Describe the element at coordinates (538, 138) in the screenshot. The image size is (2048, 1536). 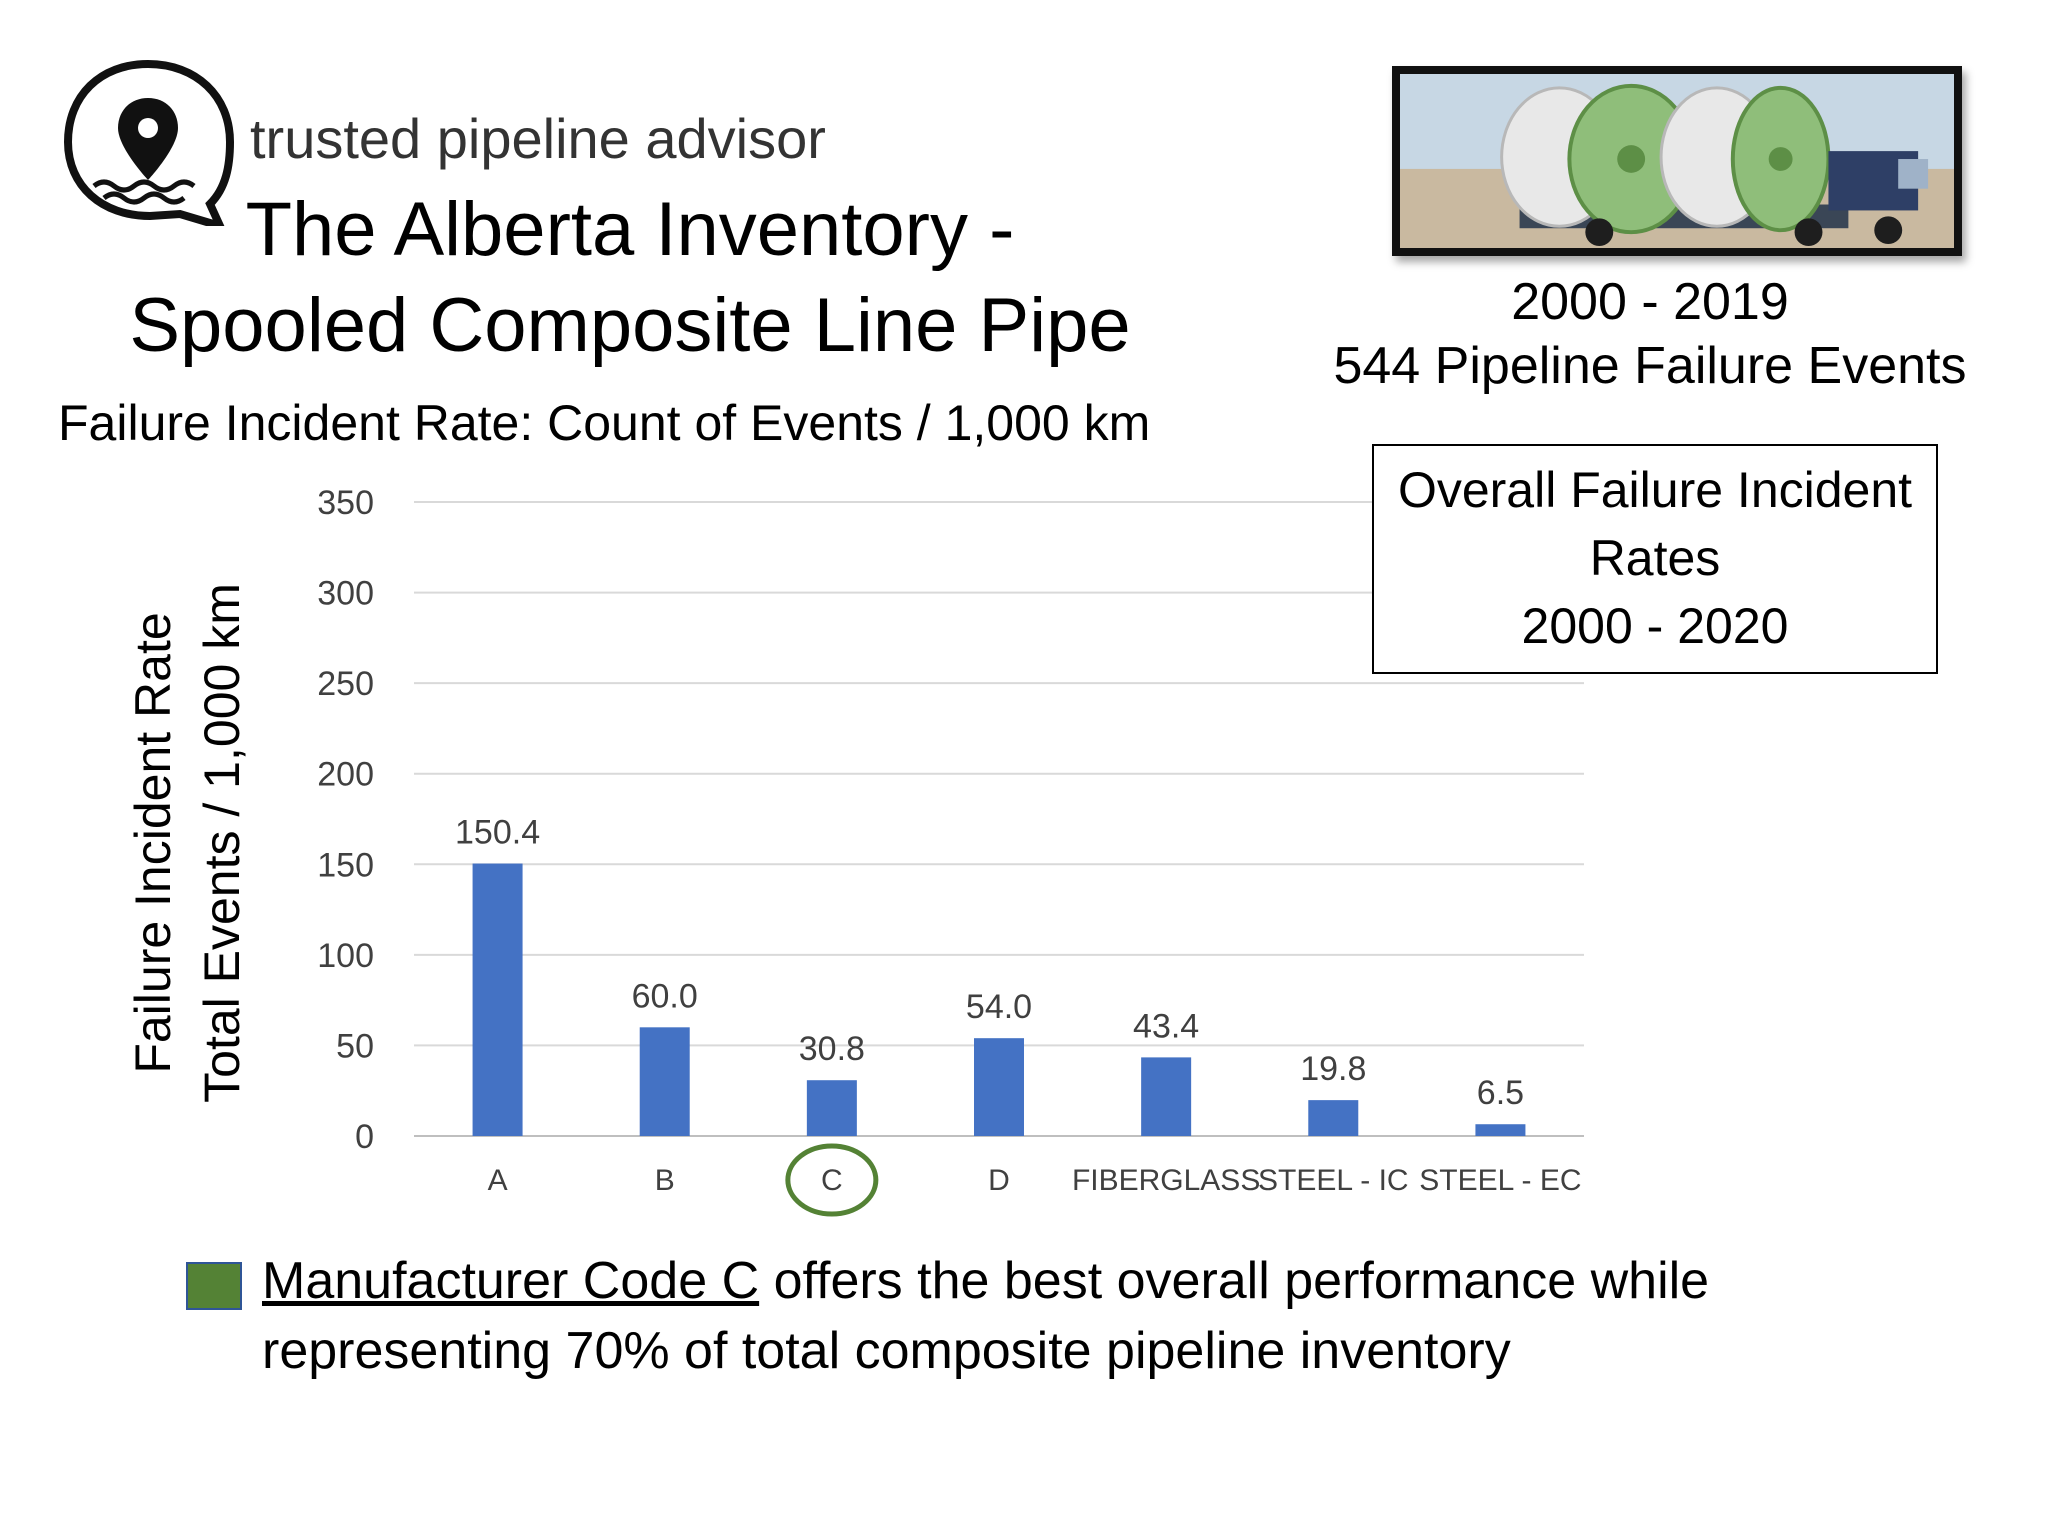
I see `brand-name: trusted pipeline advisor` at that location.